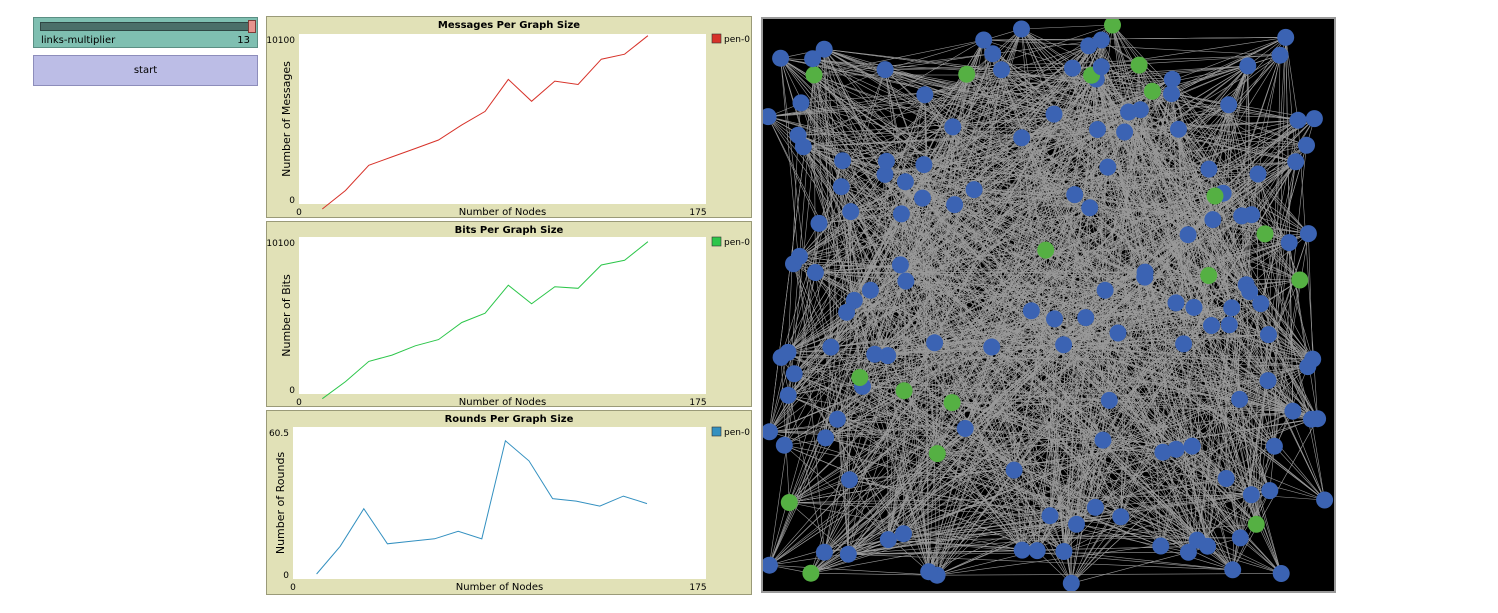  I want to click on legend-label: pen-0, so click(737, 40).